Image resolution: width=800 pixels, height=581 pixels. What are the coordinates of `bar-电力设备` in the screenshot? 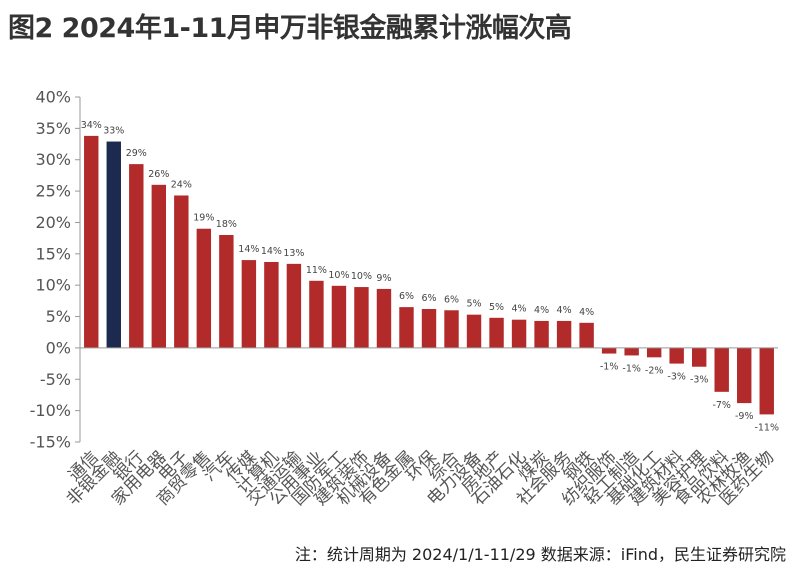 It's located at (474, 331).